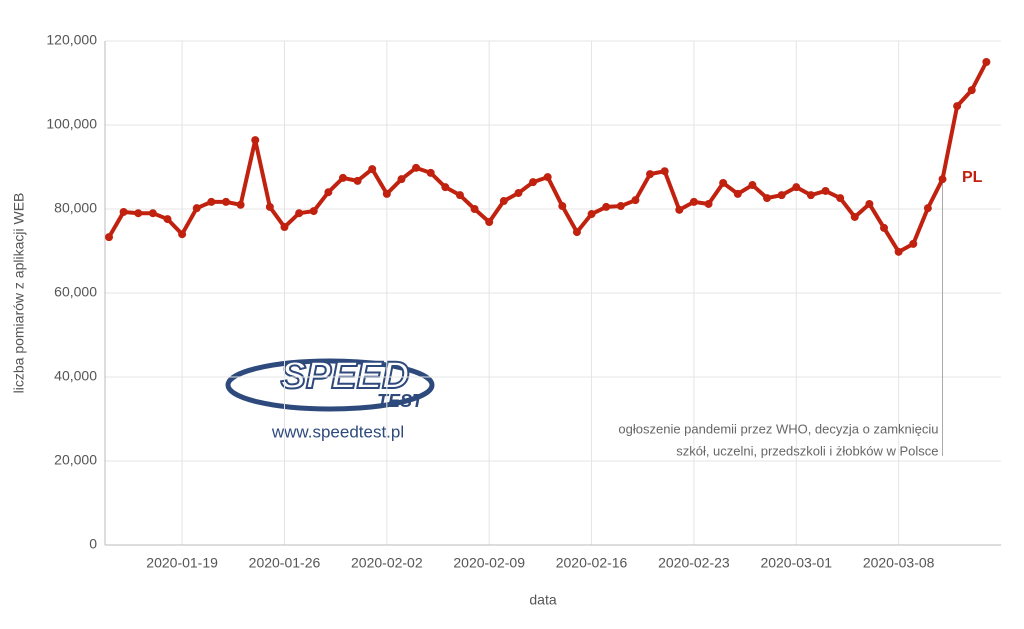 The image size is (1024, 629). Describe the element at coordinates (75, 292) in the screenshot. I see `y-tick-label: 60,000` at that location.